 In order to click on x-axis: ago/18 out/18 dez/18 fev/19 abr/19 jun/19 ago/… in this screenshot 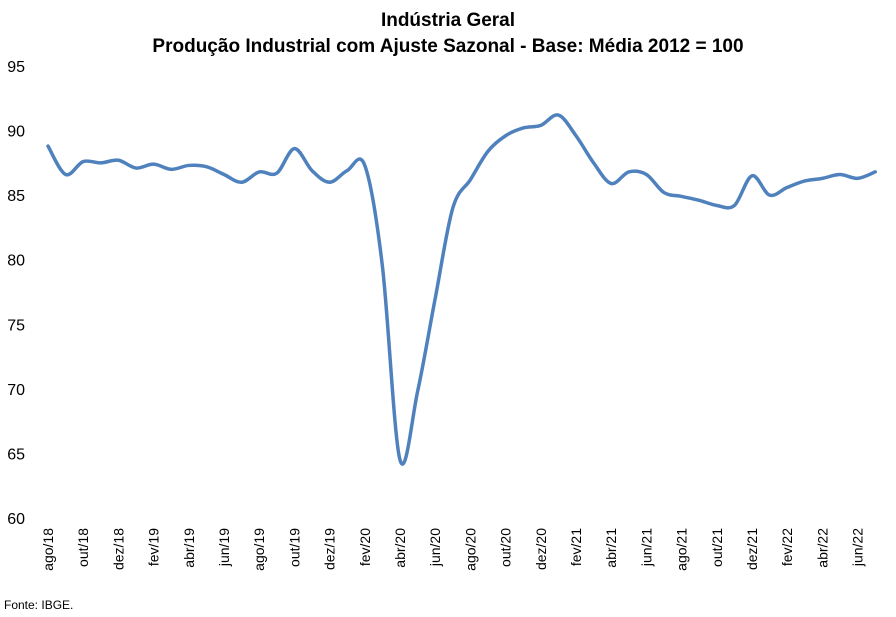, I will do `click(453, 549)`.